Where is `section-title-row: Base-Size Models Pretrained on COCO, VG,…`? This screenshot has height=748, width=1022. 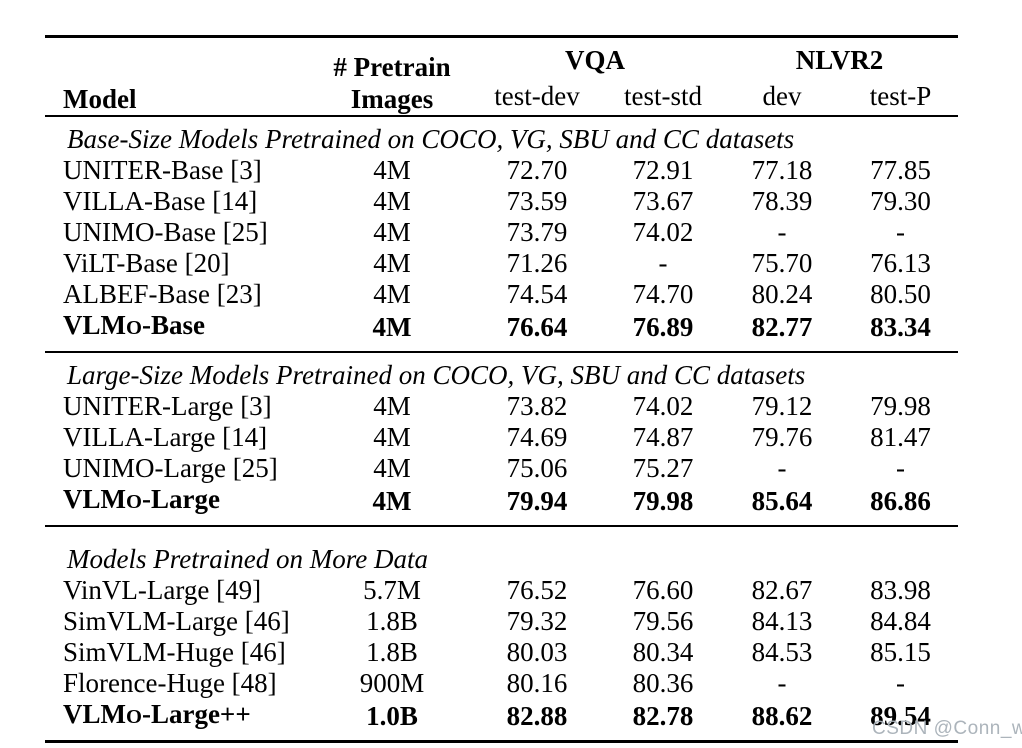 section-title-row: Base-Size Models Pretrained on COCO, VG,… is located at coordinates (501, 135).